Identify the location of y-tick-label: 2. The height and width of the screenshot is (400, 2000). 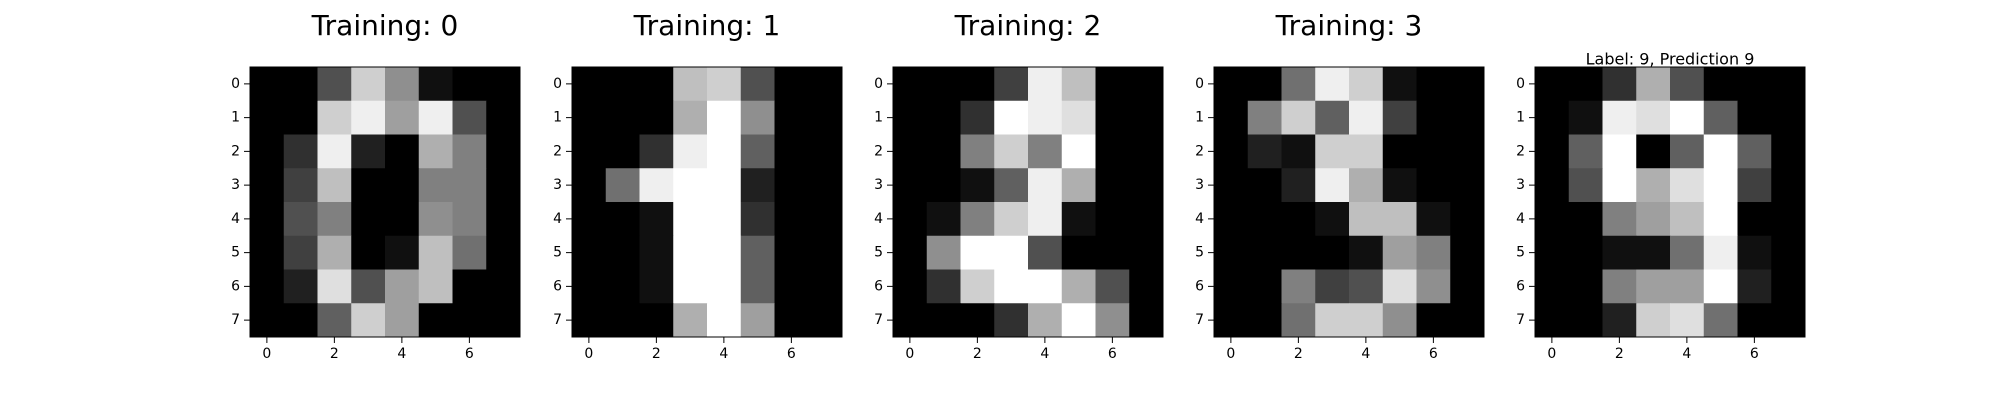
(557, 151).